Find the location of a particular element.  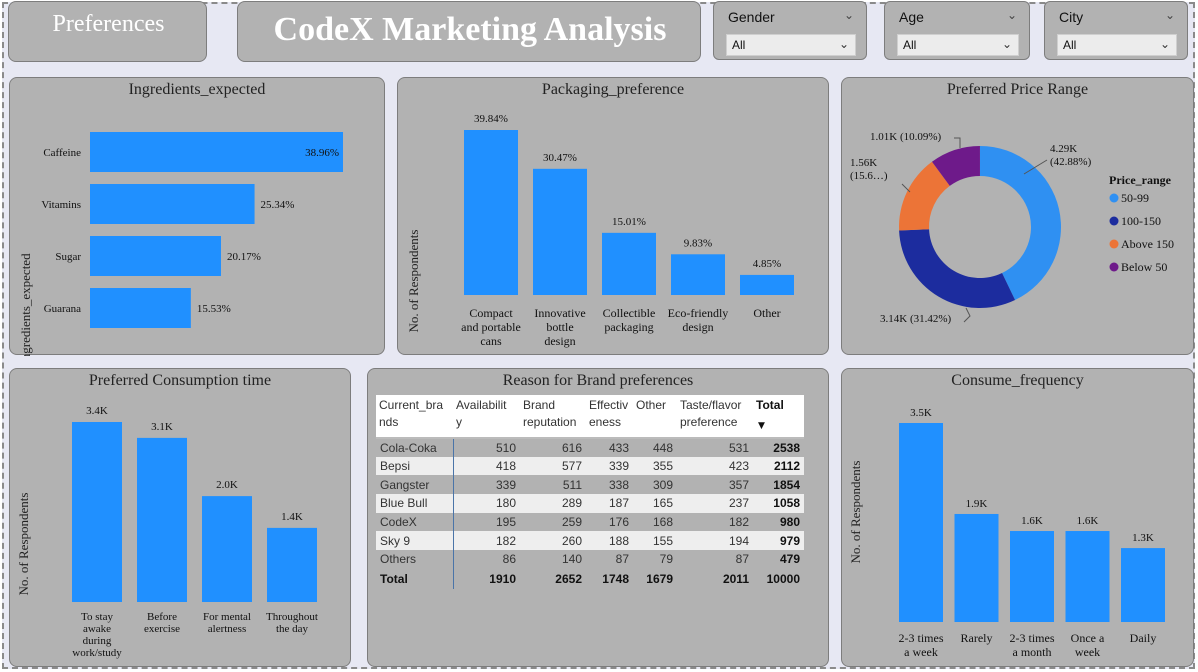

table-cell: 510 is located at coordinates (505, 447).